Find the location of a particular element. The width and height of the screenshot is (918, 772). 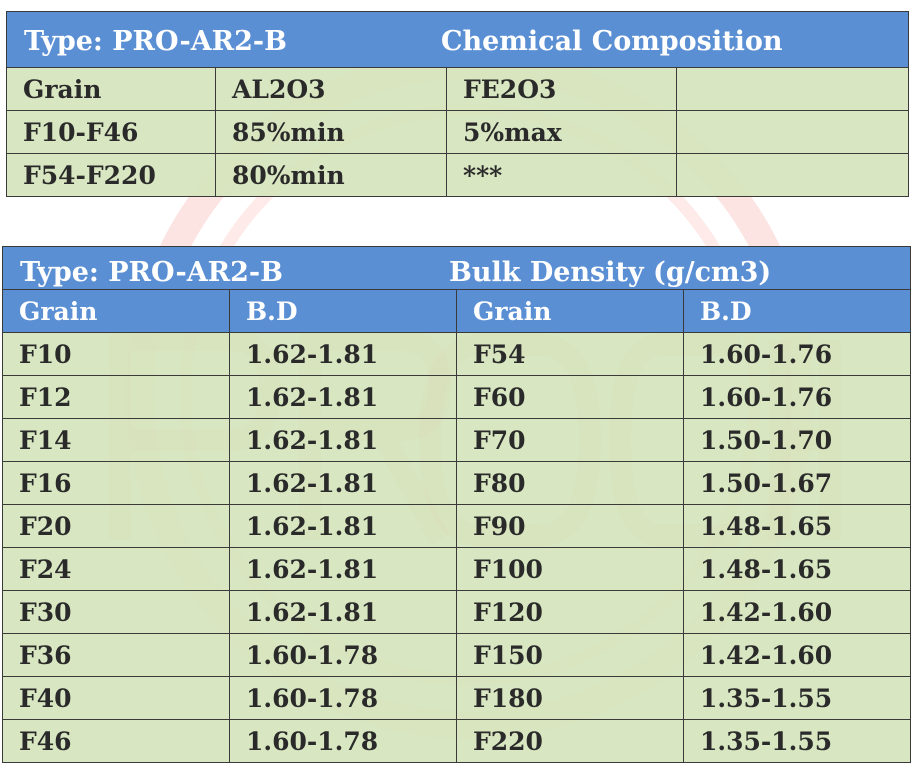

table-cell: F16 is located at coordinates (116, 483).